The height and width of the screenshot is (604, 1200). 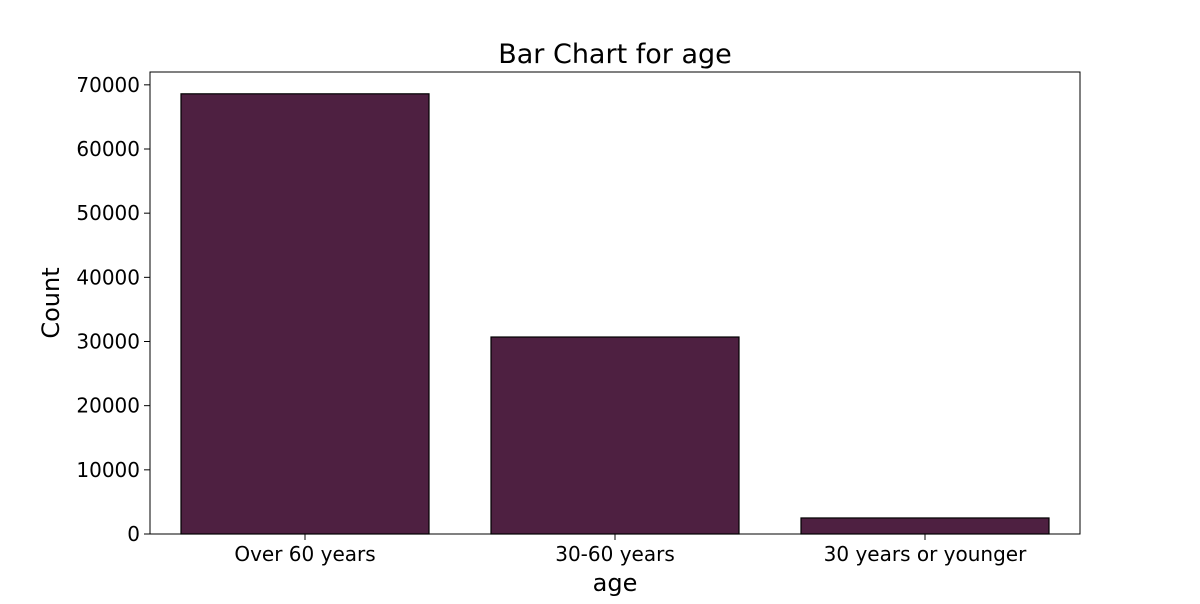 I want to click on y-axis: 0 10000 20000 30000 40000 50000 60000 70000, so click(x=113, y=309).